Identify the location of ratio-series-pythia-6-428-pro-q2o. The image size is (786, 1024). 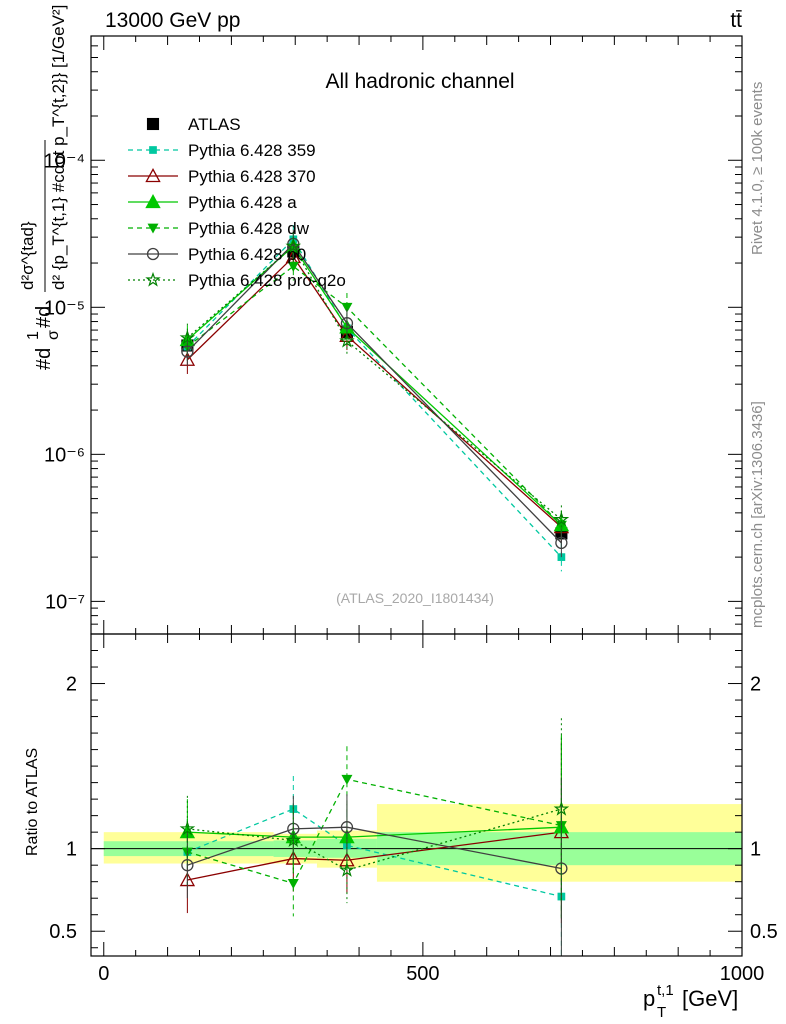
(374, 811).